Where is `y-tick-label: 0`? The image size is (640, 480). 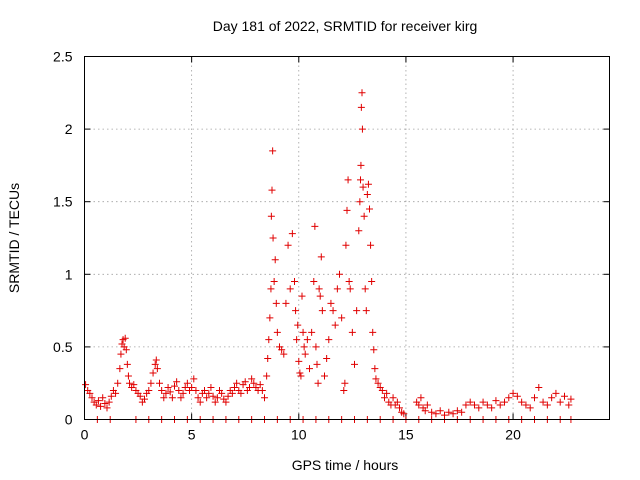
y-tick-label: 0 is located at coordinates (69, 420).